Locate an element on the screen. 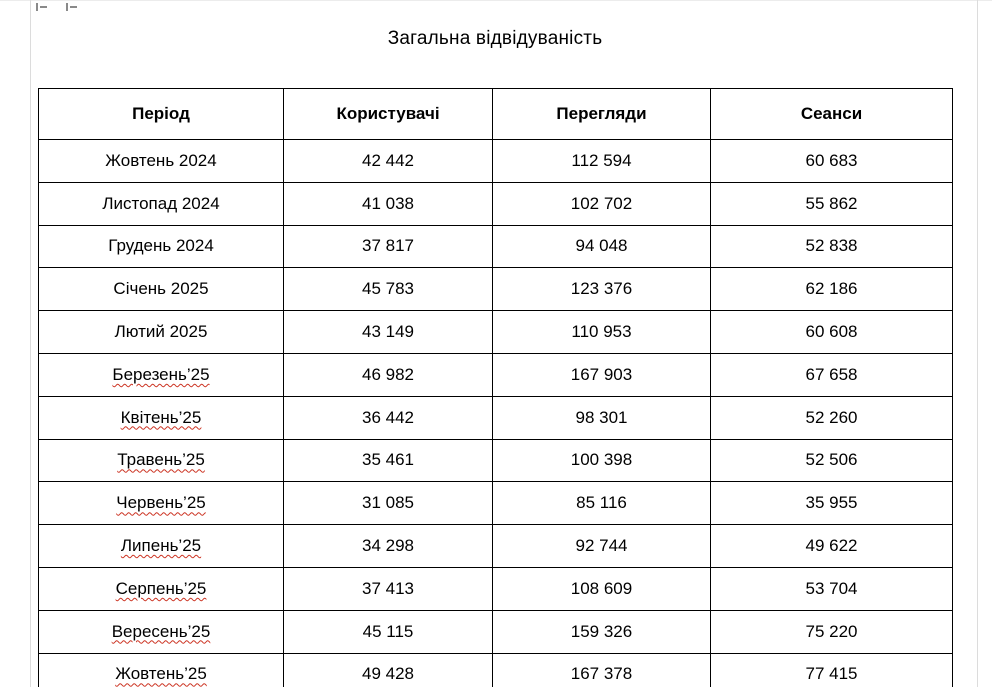 This screenshot has height=687, width=992. period-cell: Березень’25 is located at coordinates (161, 374).